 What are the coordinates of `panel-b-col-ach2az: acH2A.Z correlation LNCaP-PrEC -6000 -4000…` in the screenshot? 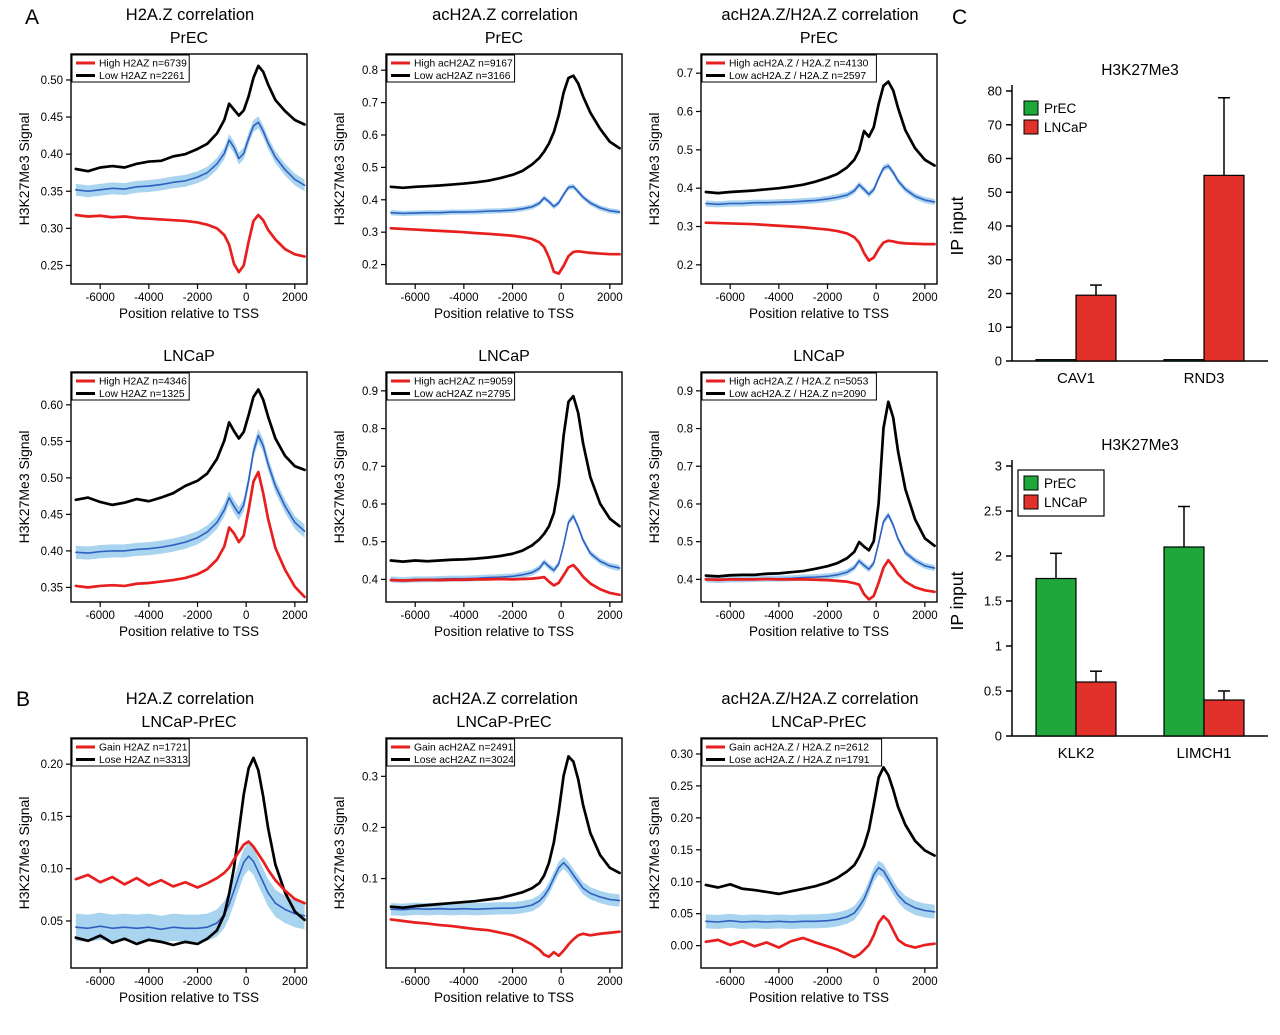 It's located at (480, 860).